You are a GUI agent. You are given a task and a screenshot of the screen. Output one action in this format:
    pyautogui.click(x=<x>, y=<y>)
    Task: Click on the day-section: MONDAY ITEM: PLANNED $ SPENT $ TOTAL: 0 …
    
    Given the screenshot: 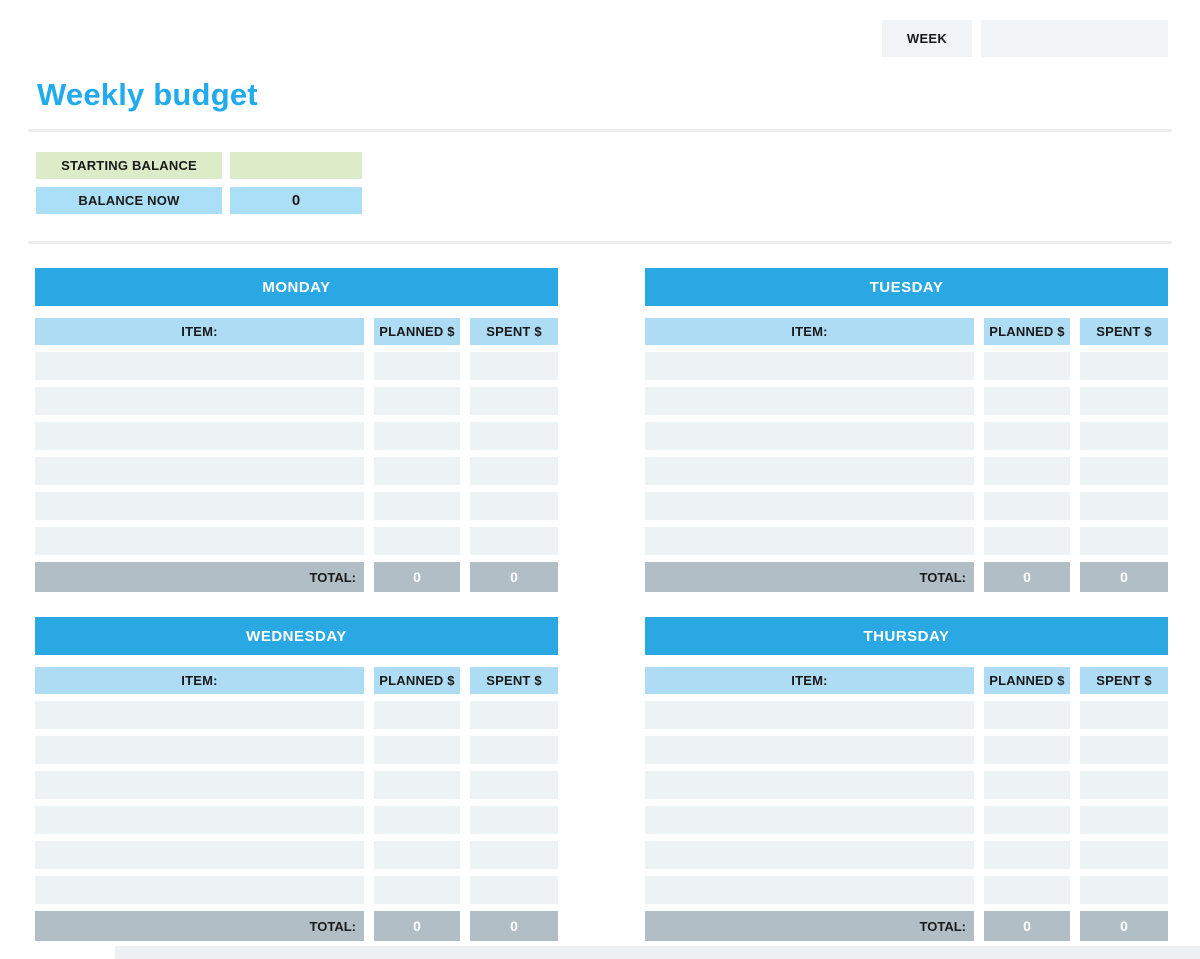 What is the action you would take?
    pyautogui.click(x=296, y=430)
    